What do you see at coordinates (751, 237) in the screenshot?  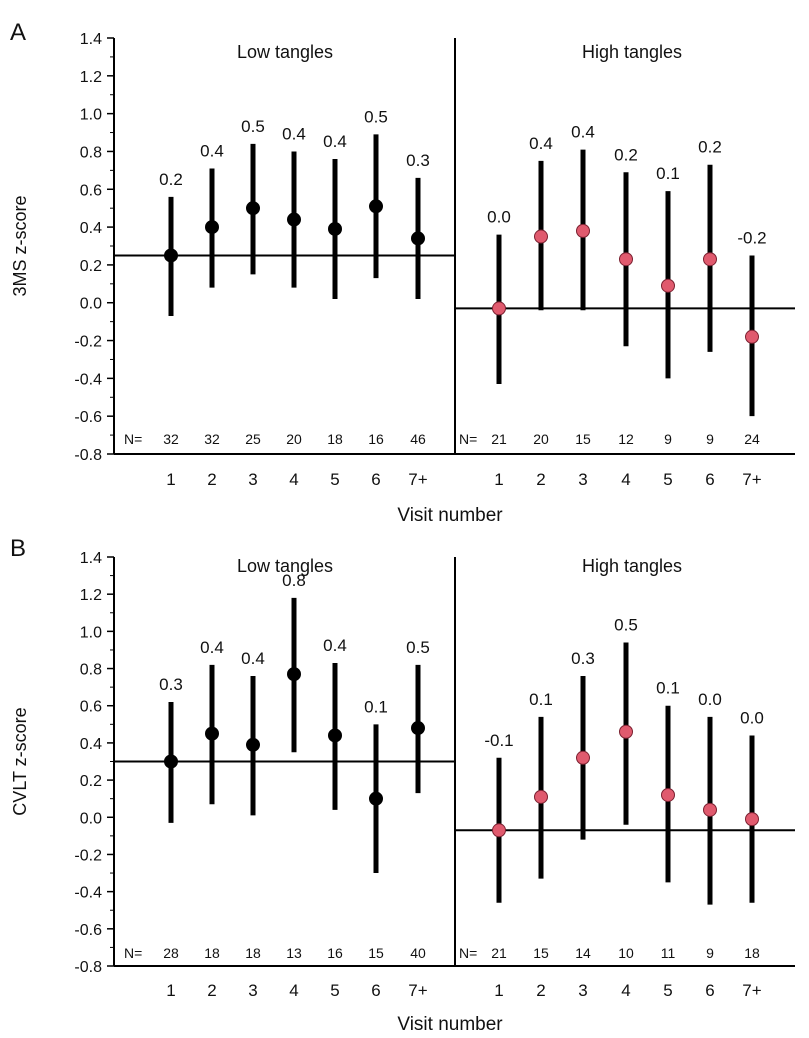 I see `value-label: -0.2` at bounding box center [751, 237].